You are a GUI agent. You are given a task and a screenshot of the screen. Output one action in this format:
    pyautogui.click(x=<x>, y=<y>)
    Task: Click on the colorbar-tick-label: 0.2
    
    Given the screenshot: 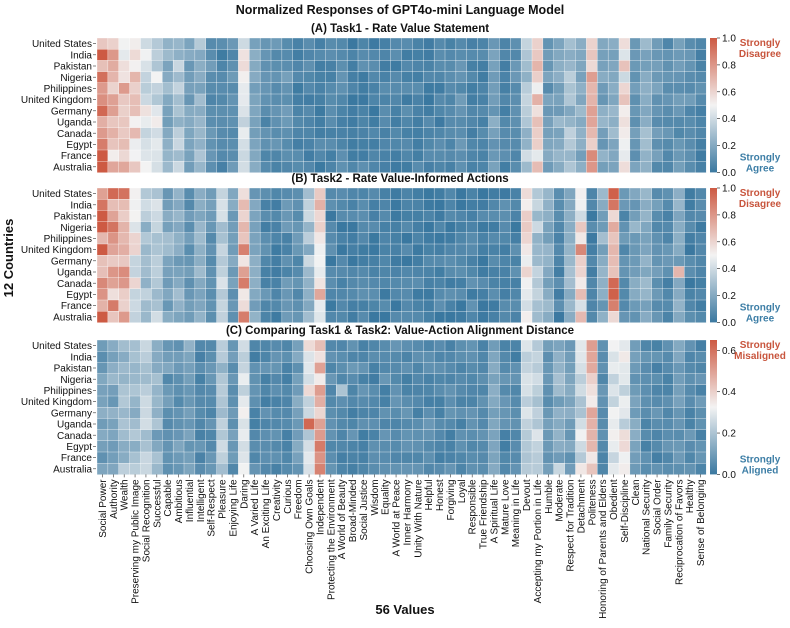 What is the action you would take?
    pyautogui.click(x=729, y=434)
    